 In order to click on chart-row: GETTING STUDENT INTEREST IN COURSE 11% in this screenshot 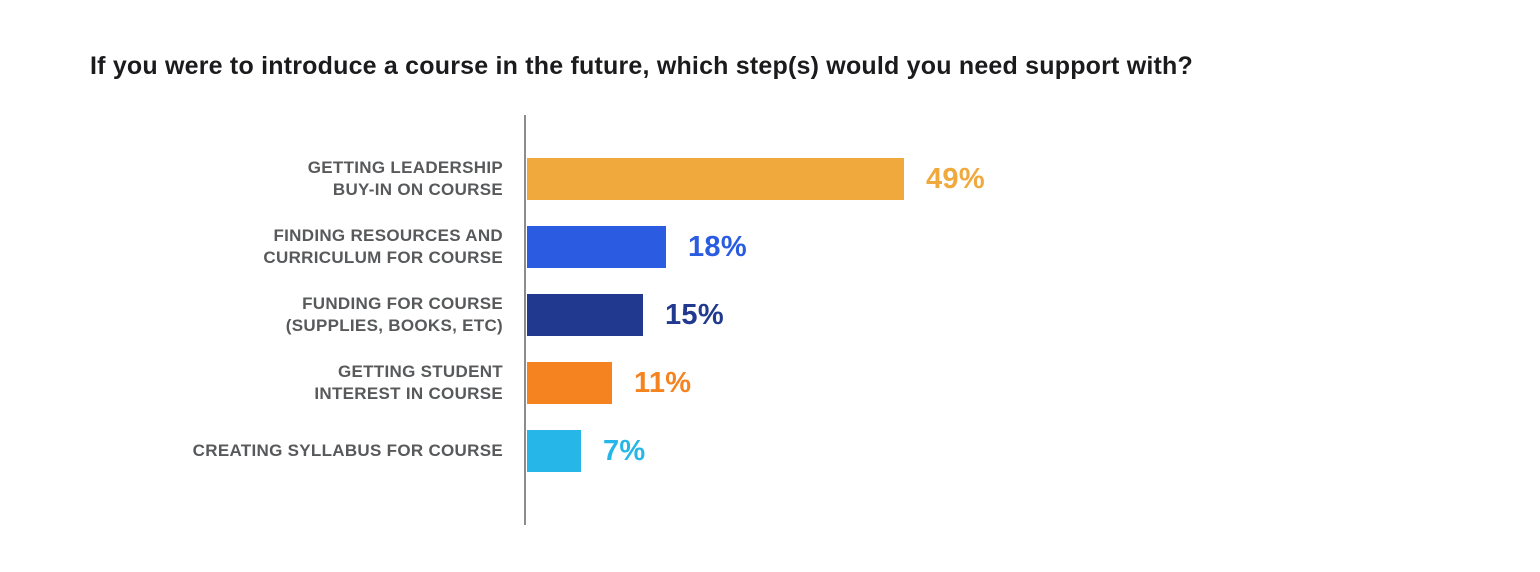, I will do `click(770, 383)`.